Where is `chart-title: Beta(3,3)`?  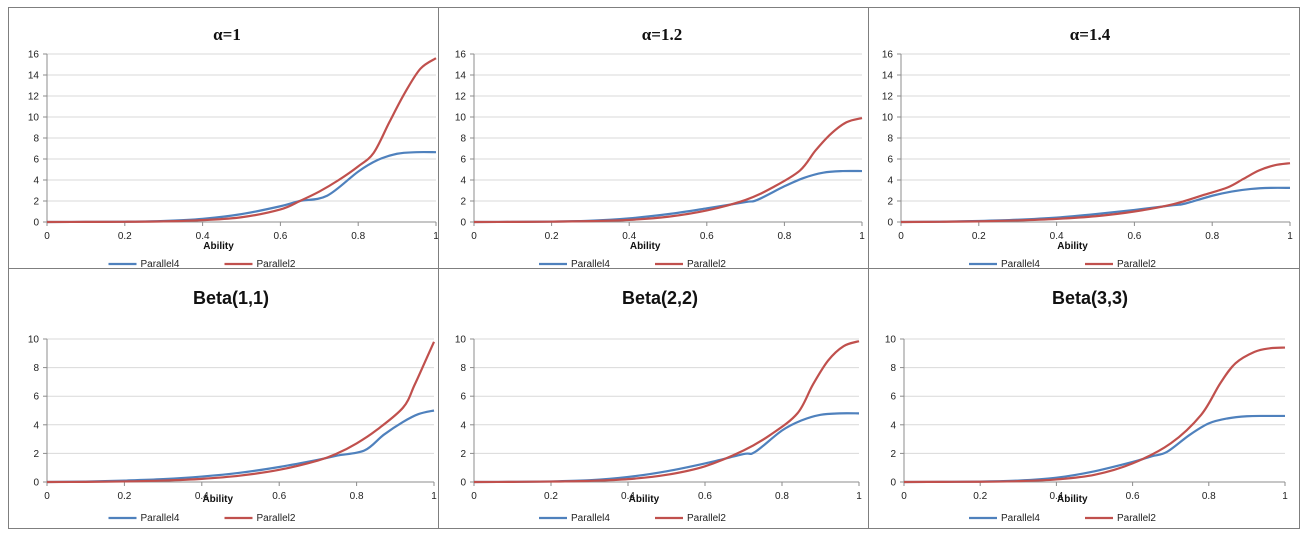 chart-title: Beta(3,3) is located at coordinates (1090, 298).